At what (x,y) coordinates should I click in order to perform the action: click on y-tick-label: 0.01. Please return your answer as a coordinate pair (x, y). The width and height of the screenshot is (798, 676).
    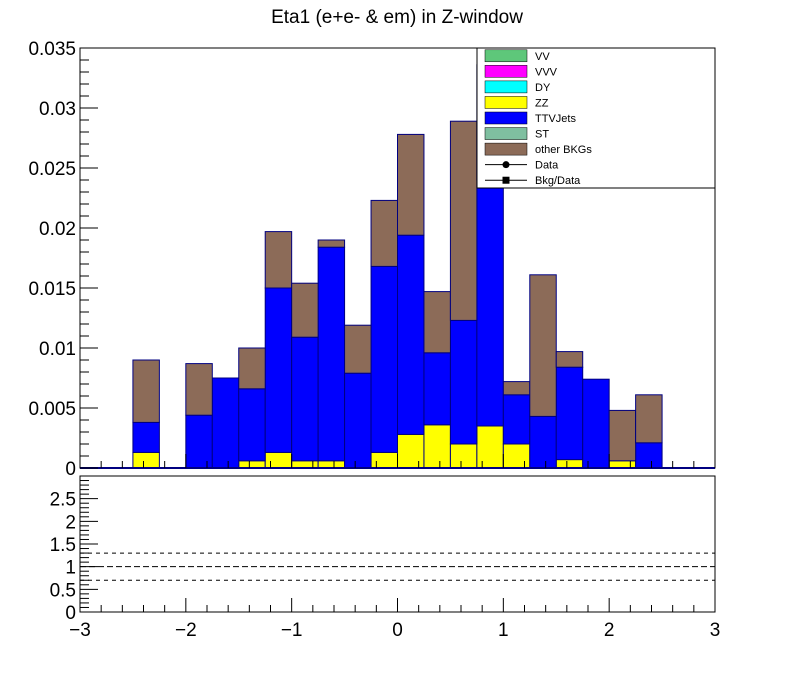
    Looking at the image, I should click on (57, 349).